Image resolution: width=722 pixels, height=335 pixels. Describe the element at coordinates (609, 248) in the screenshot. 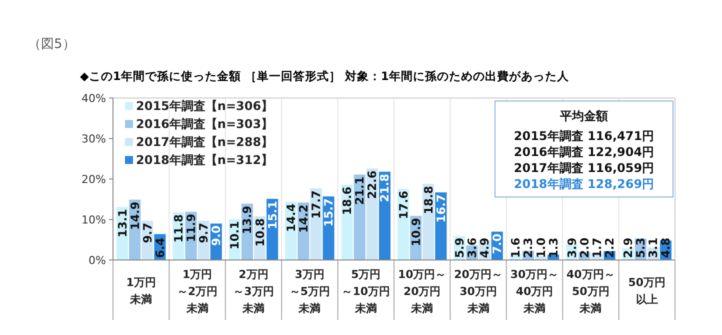

I see `data-label: 2.2` at that location.